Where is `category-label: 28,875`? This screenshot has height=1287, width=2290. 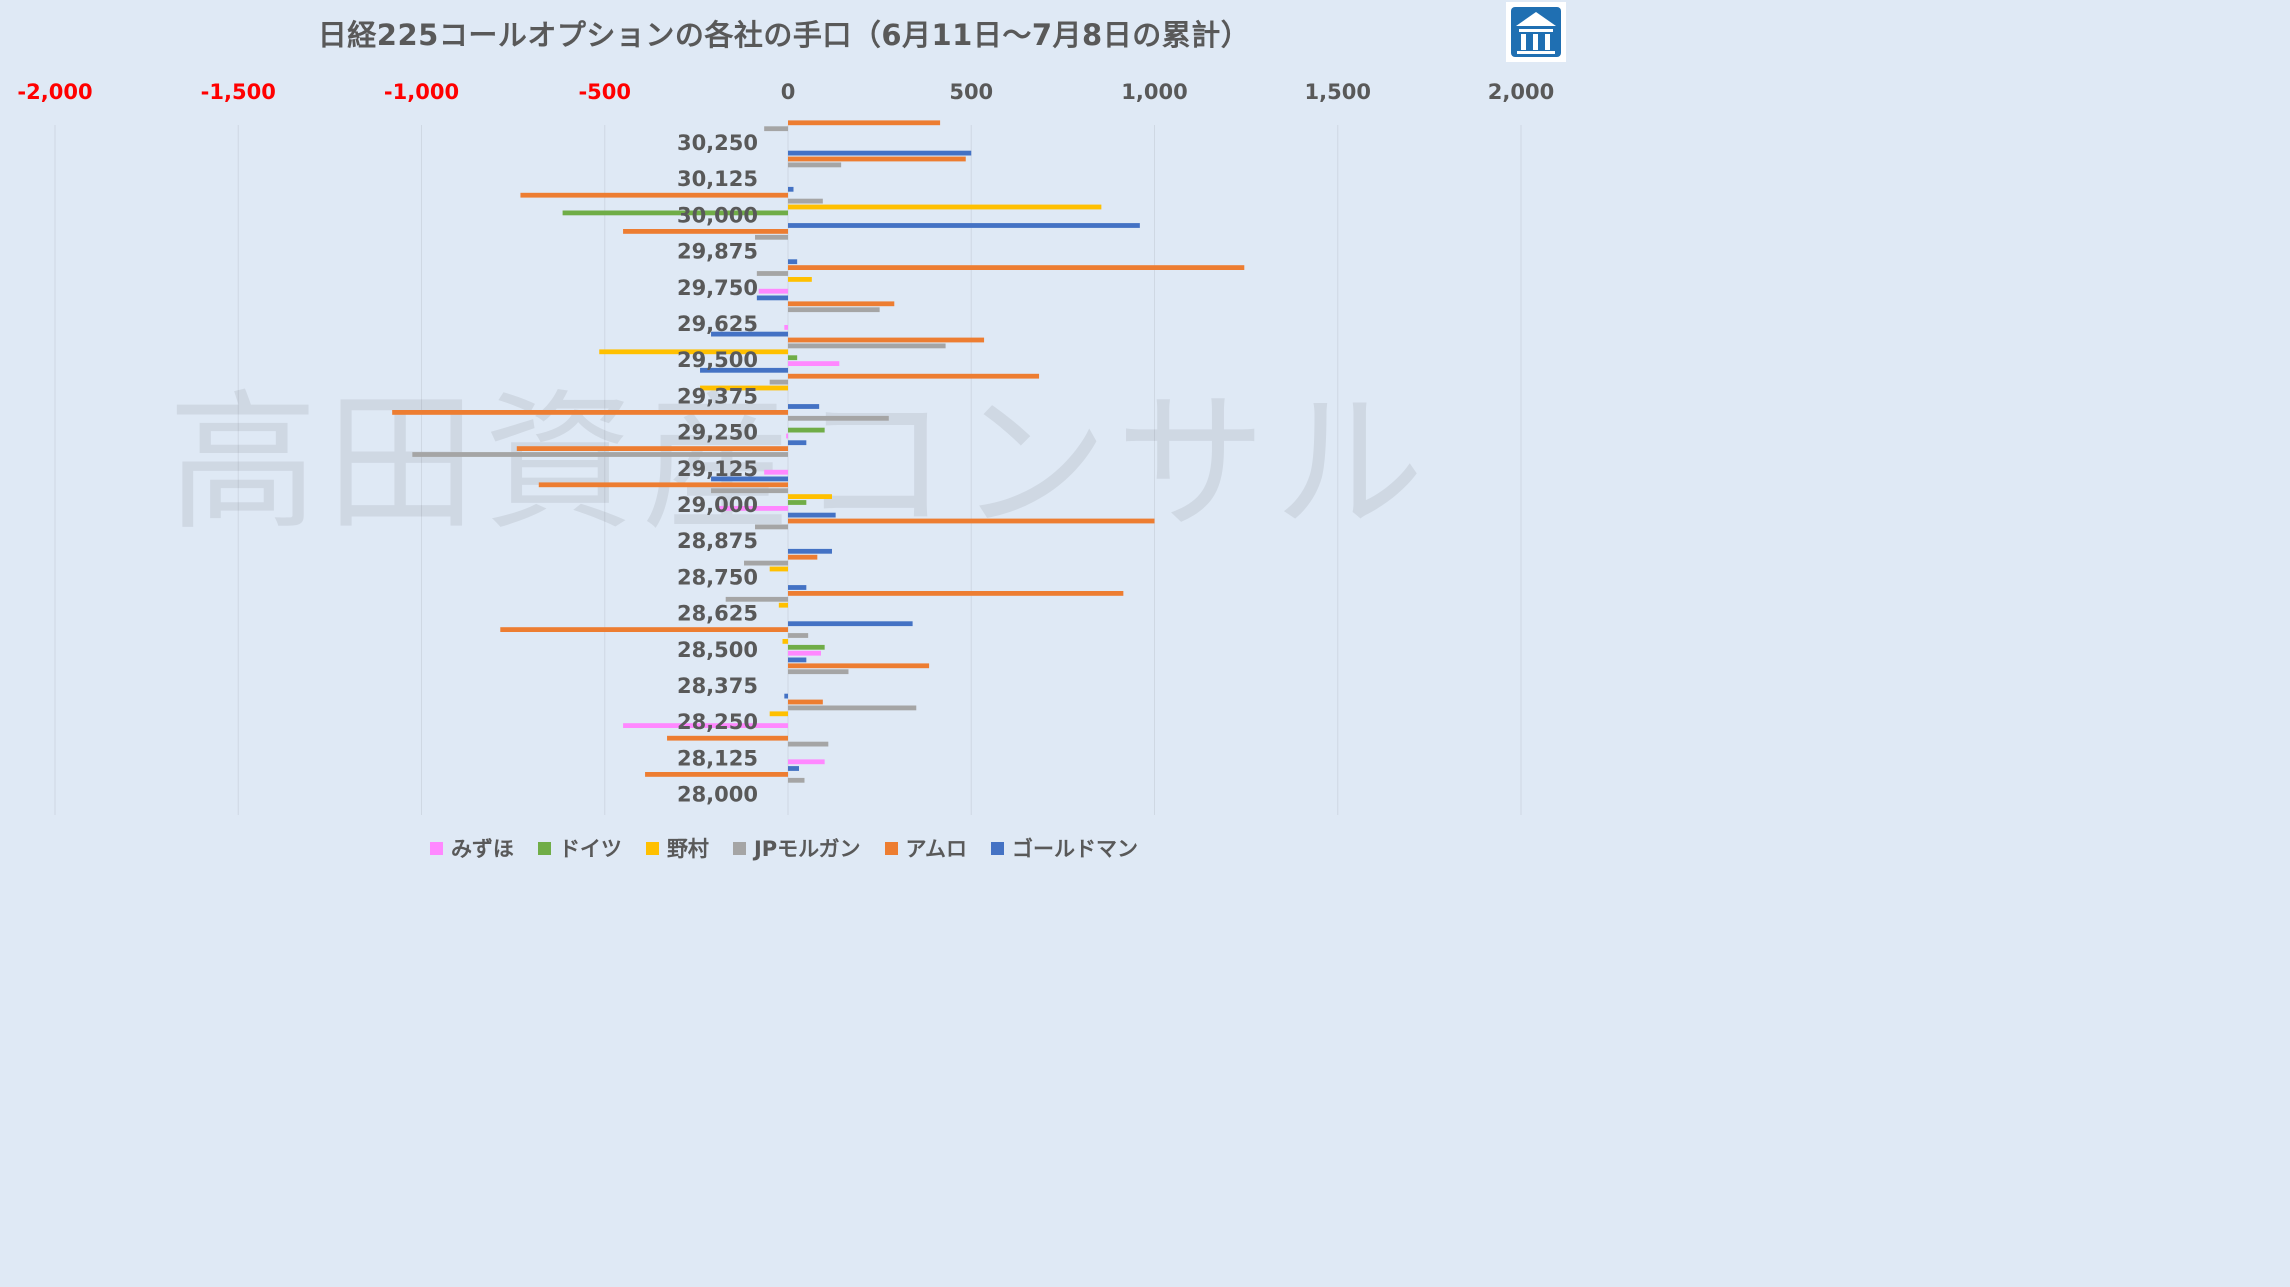 category-label: 28,875 is located at coordinates (717, 541).